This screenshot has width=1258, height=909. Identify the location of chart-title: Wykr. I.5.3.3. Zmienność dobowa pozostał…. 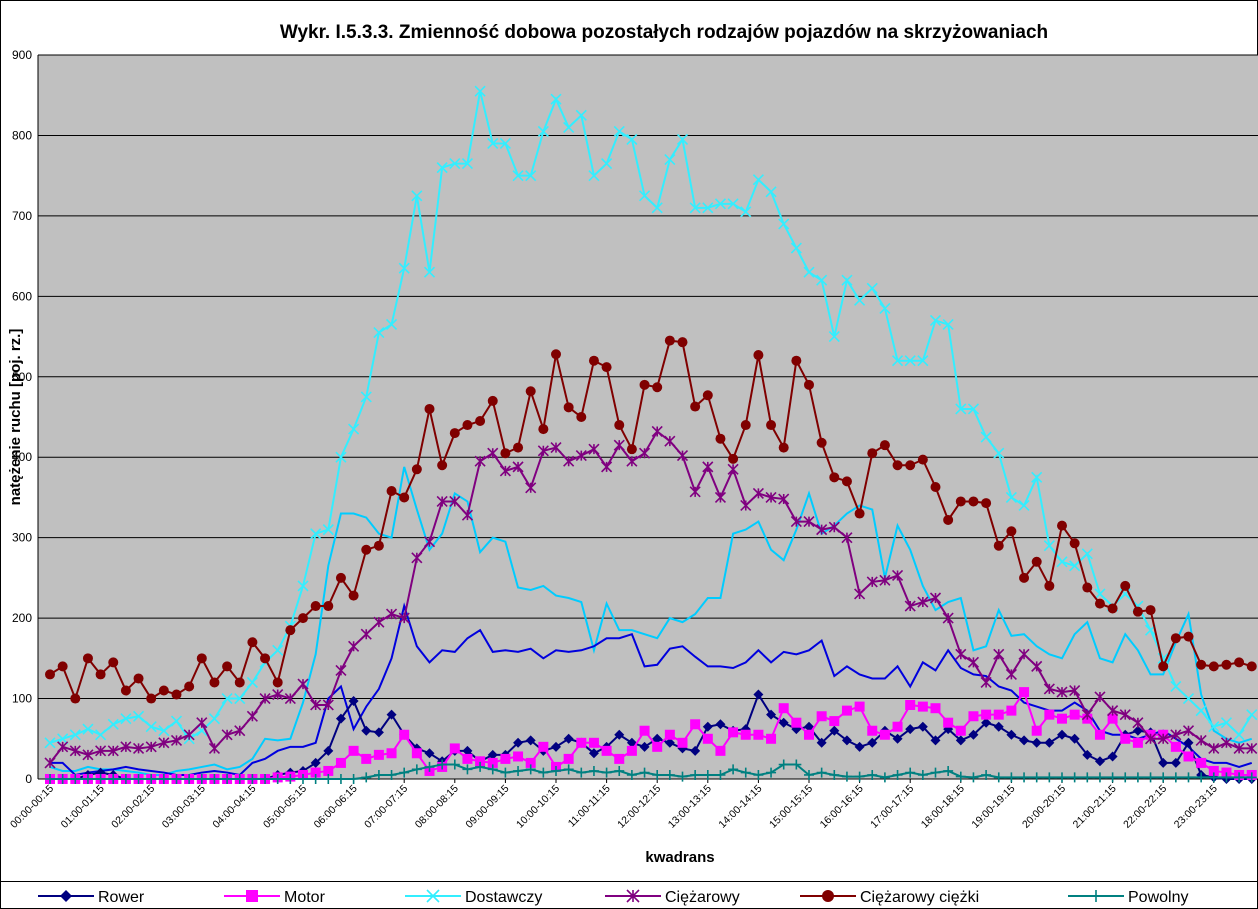
(664, 32).